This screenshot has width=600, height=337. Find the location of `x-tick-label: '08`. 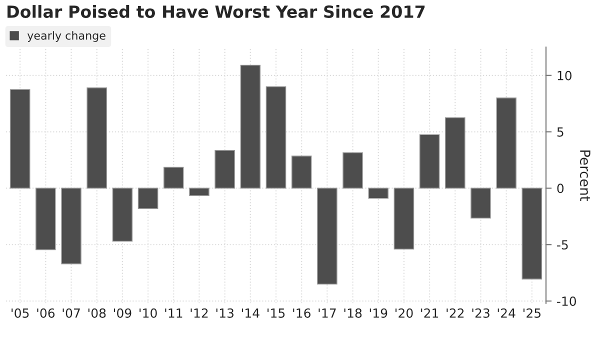

x-tick-label: '08 is located at coordinates (97, 313).